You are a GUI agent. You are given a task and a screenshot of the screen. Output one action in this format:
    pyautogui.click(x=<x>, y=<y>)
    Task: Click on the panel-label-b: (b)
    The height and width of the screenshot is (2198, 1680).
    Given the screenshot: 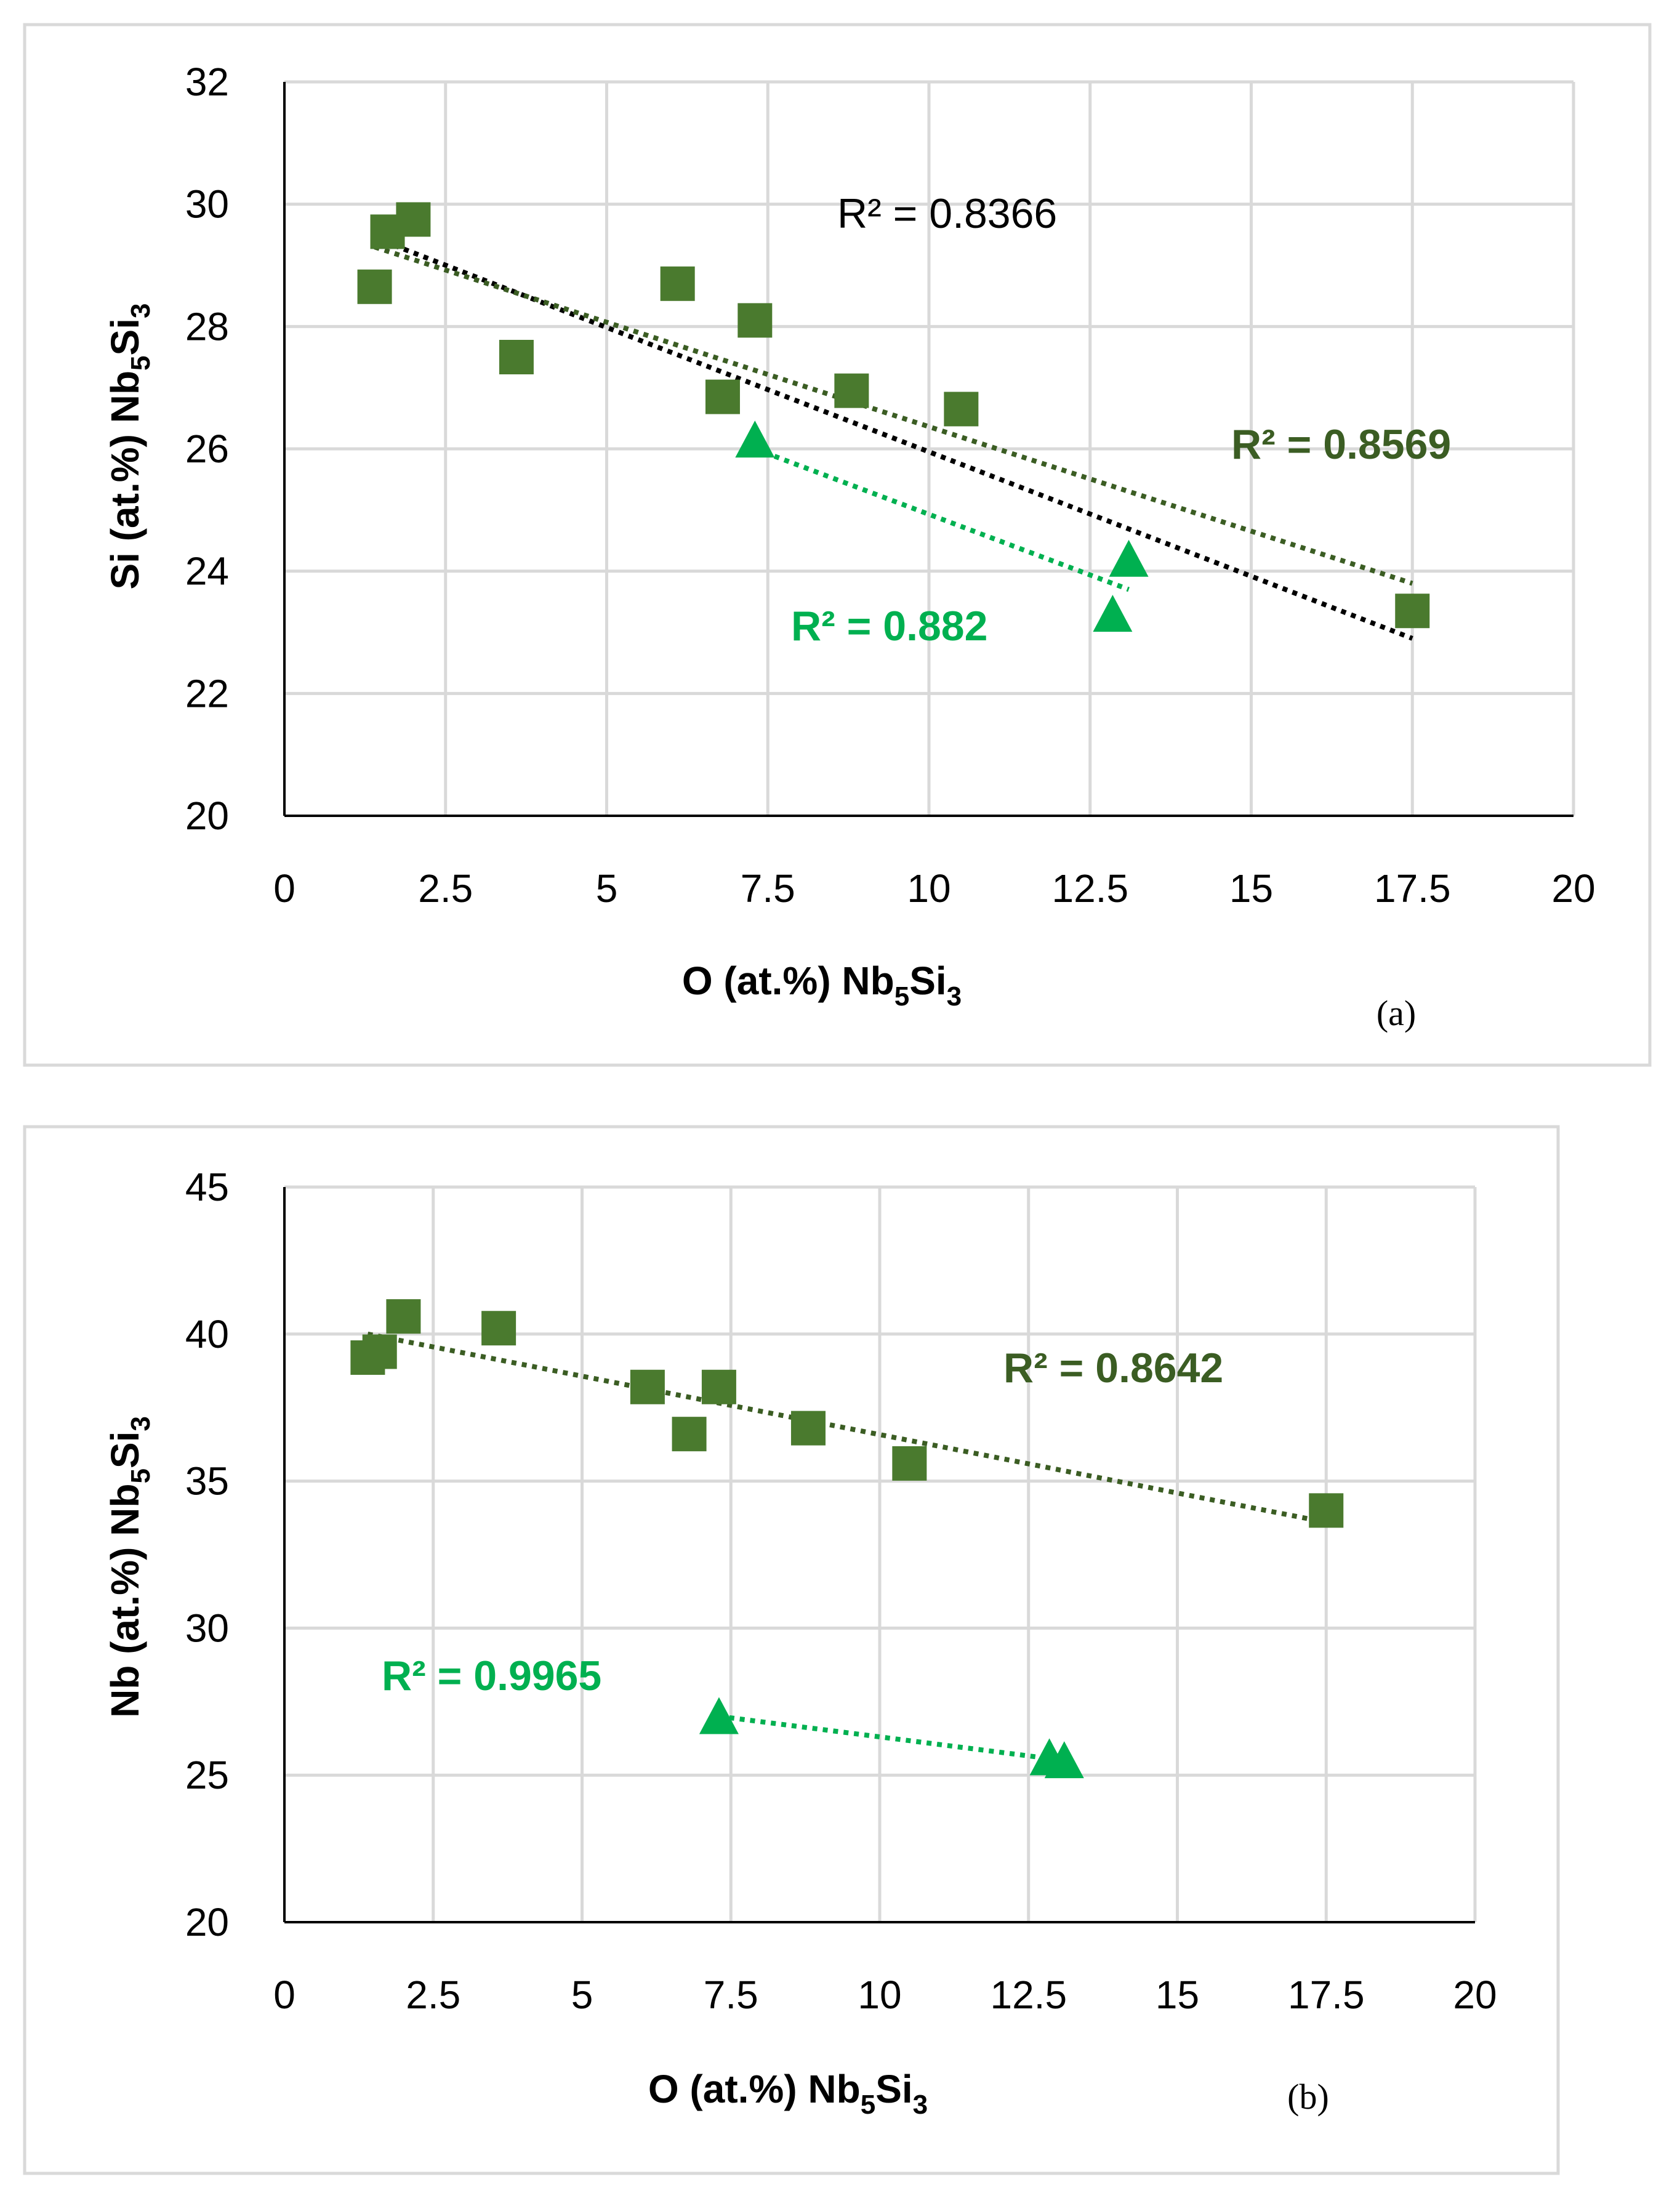 What is the action you would take?
    pyautogui.click(x=1308, y=2097)
    